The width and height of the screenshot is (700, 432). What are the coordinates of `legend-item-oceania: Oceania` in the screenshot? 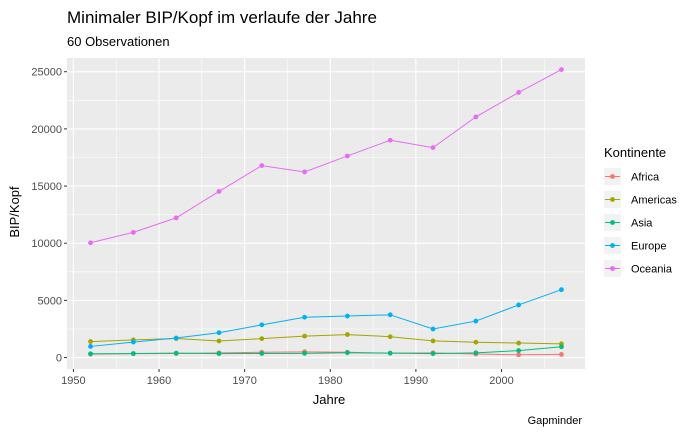 It's located at (638, 268).